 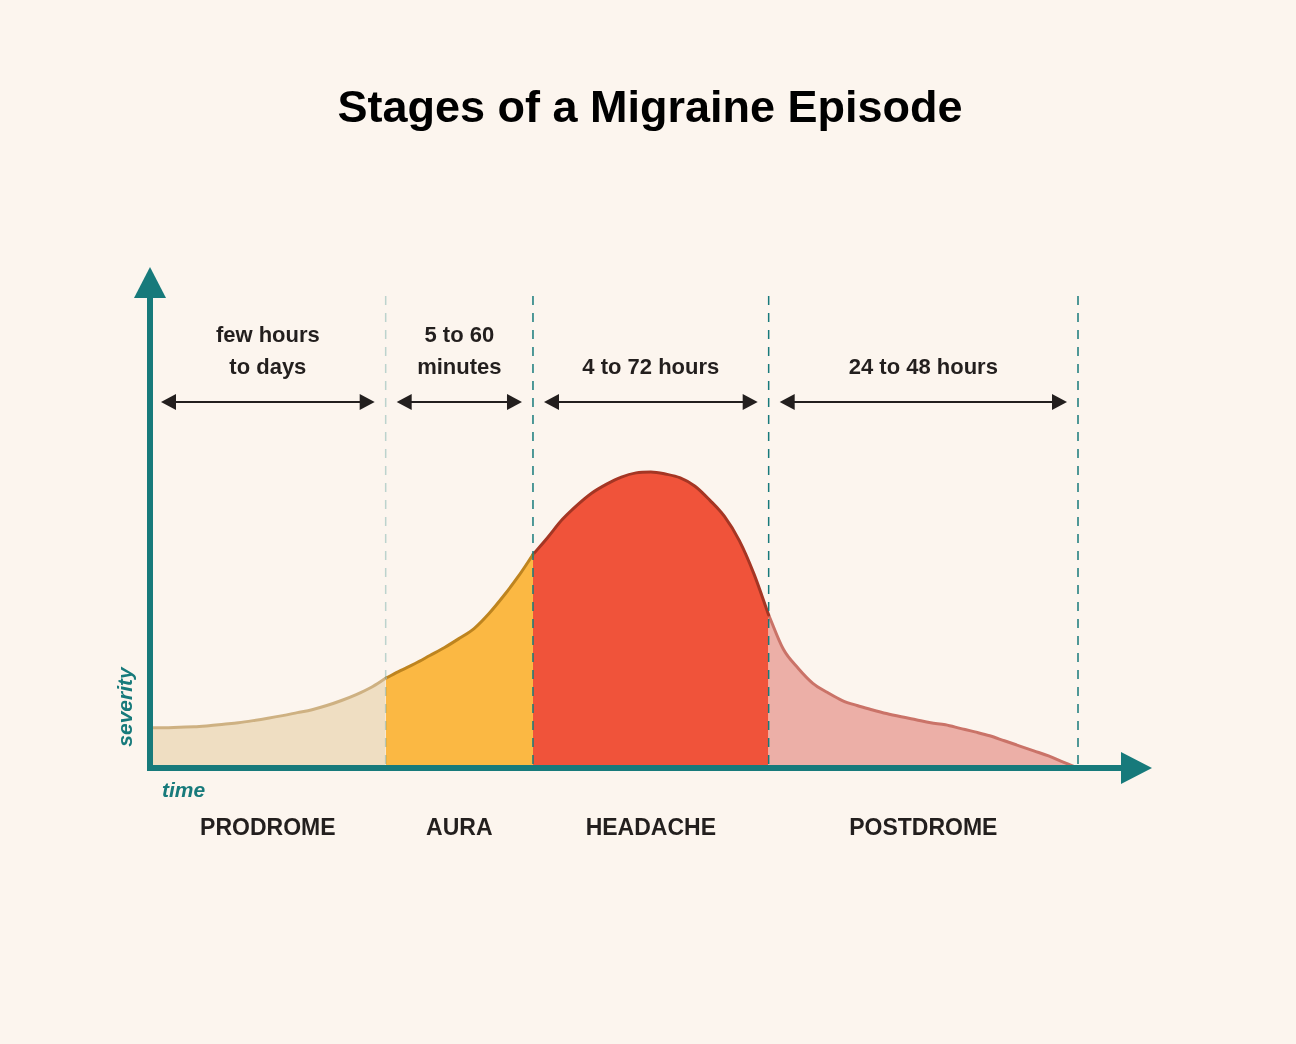 I want to click on y-axis-title: severity, so click(x=124, y=706).